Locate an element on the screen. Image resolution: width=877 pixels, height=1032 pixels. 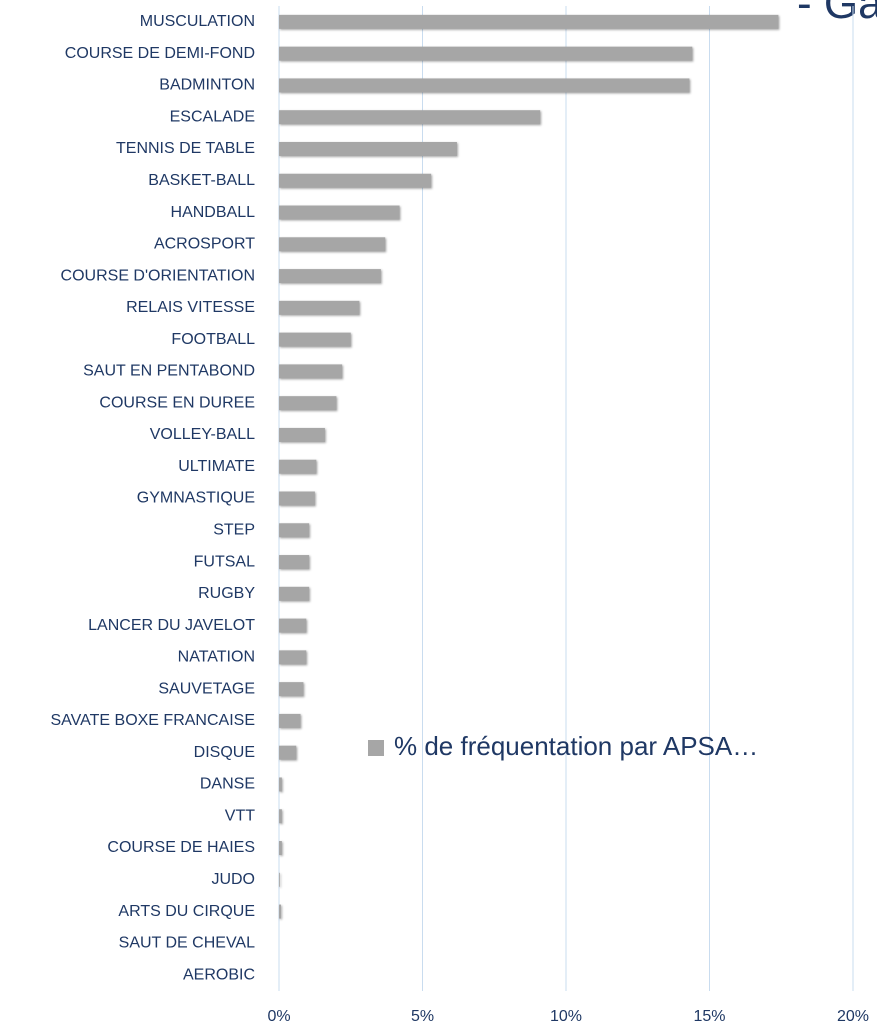
y-tick-label: ULTIMATE is located at coordinates (216, 466).